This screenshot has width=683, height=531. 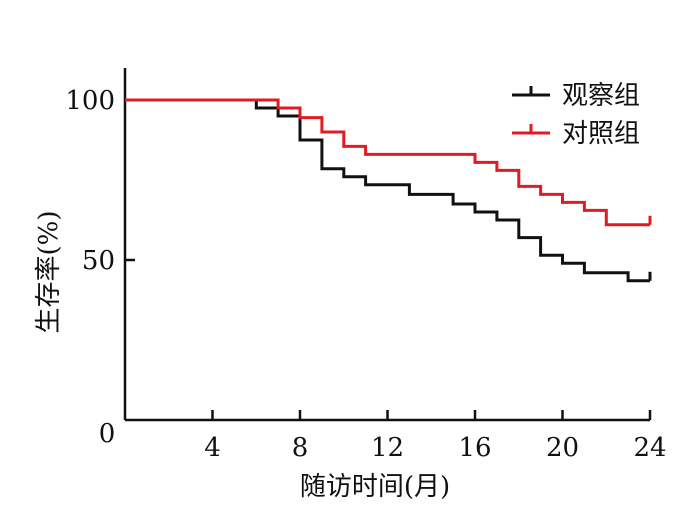 I want to click on legend-item-2: 对照组, so click(x=576, y=134).